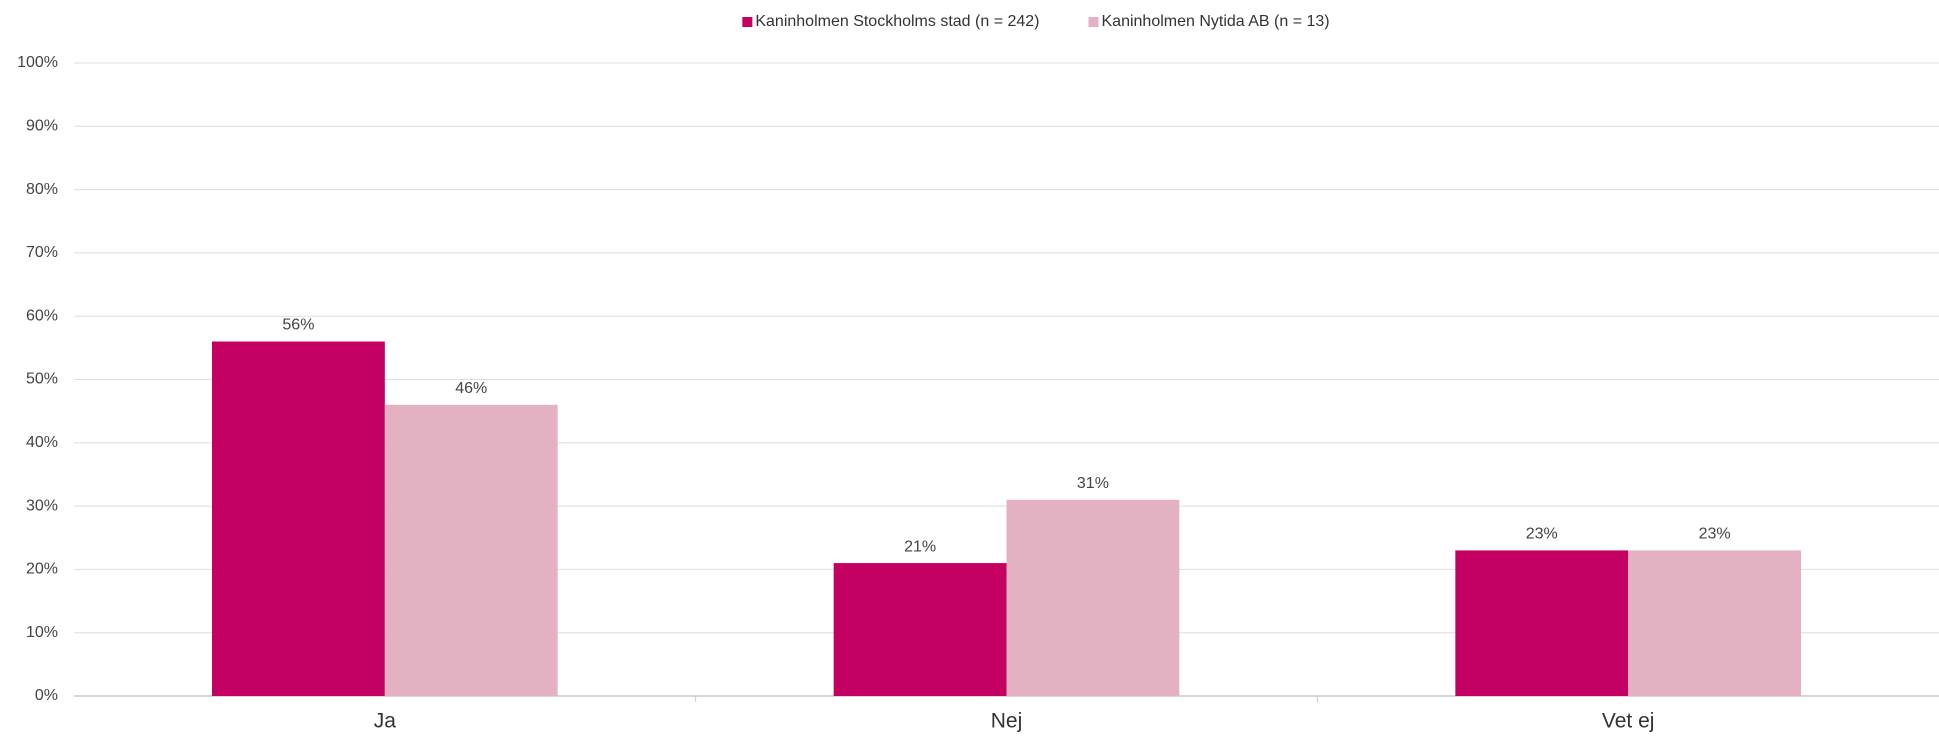 The height and width of the screenshot is (738, 1939). I want to click on legend-label: Kaninholmen Stockholms stad (n = 242), so click(897, 21).